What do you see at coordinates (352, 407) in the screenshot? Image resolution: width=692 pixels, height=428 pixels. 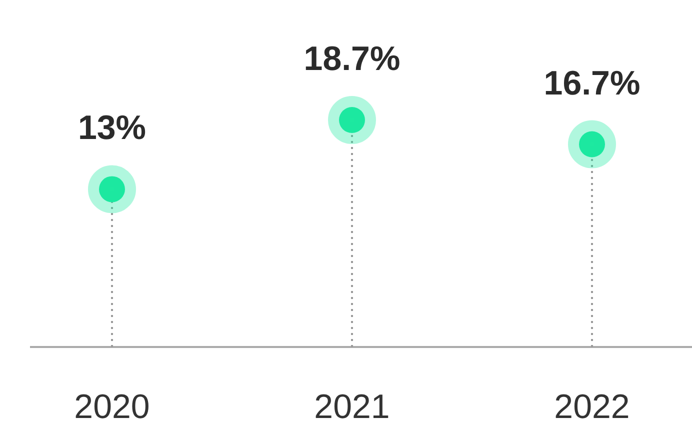 I see `x-tick-label: 2021` at bounding box center [352, 407].